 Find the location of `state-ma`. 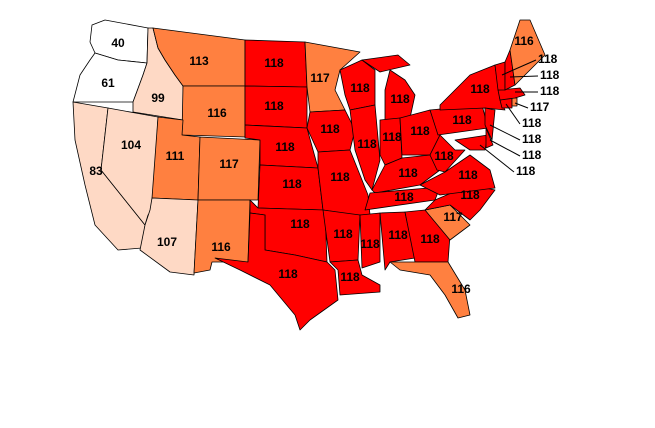

state-ma is located at coordinates (511, 94).